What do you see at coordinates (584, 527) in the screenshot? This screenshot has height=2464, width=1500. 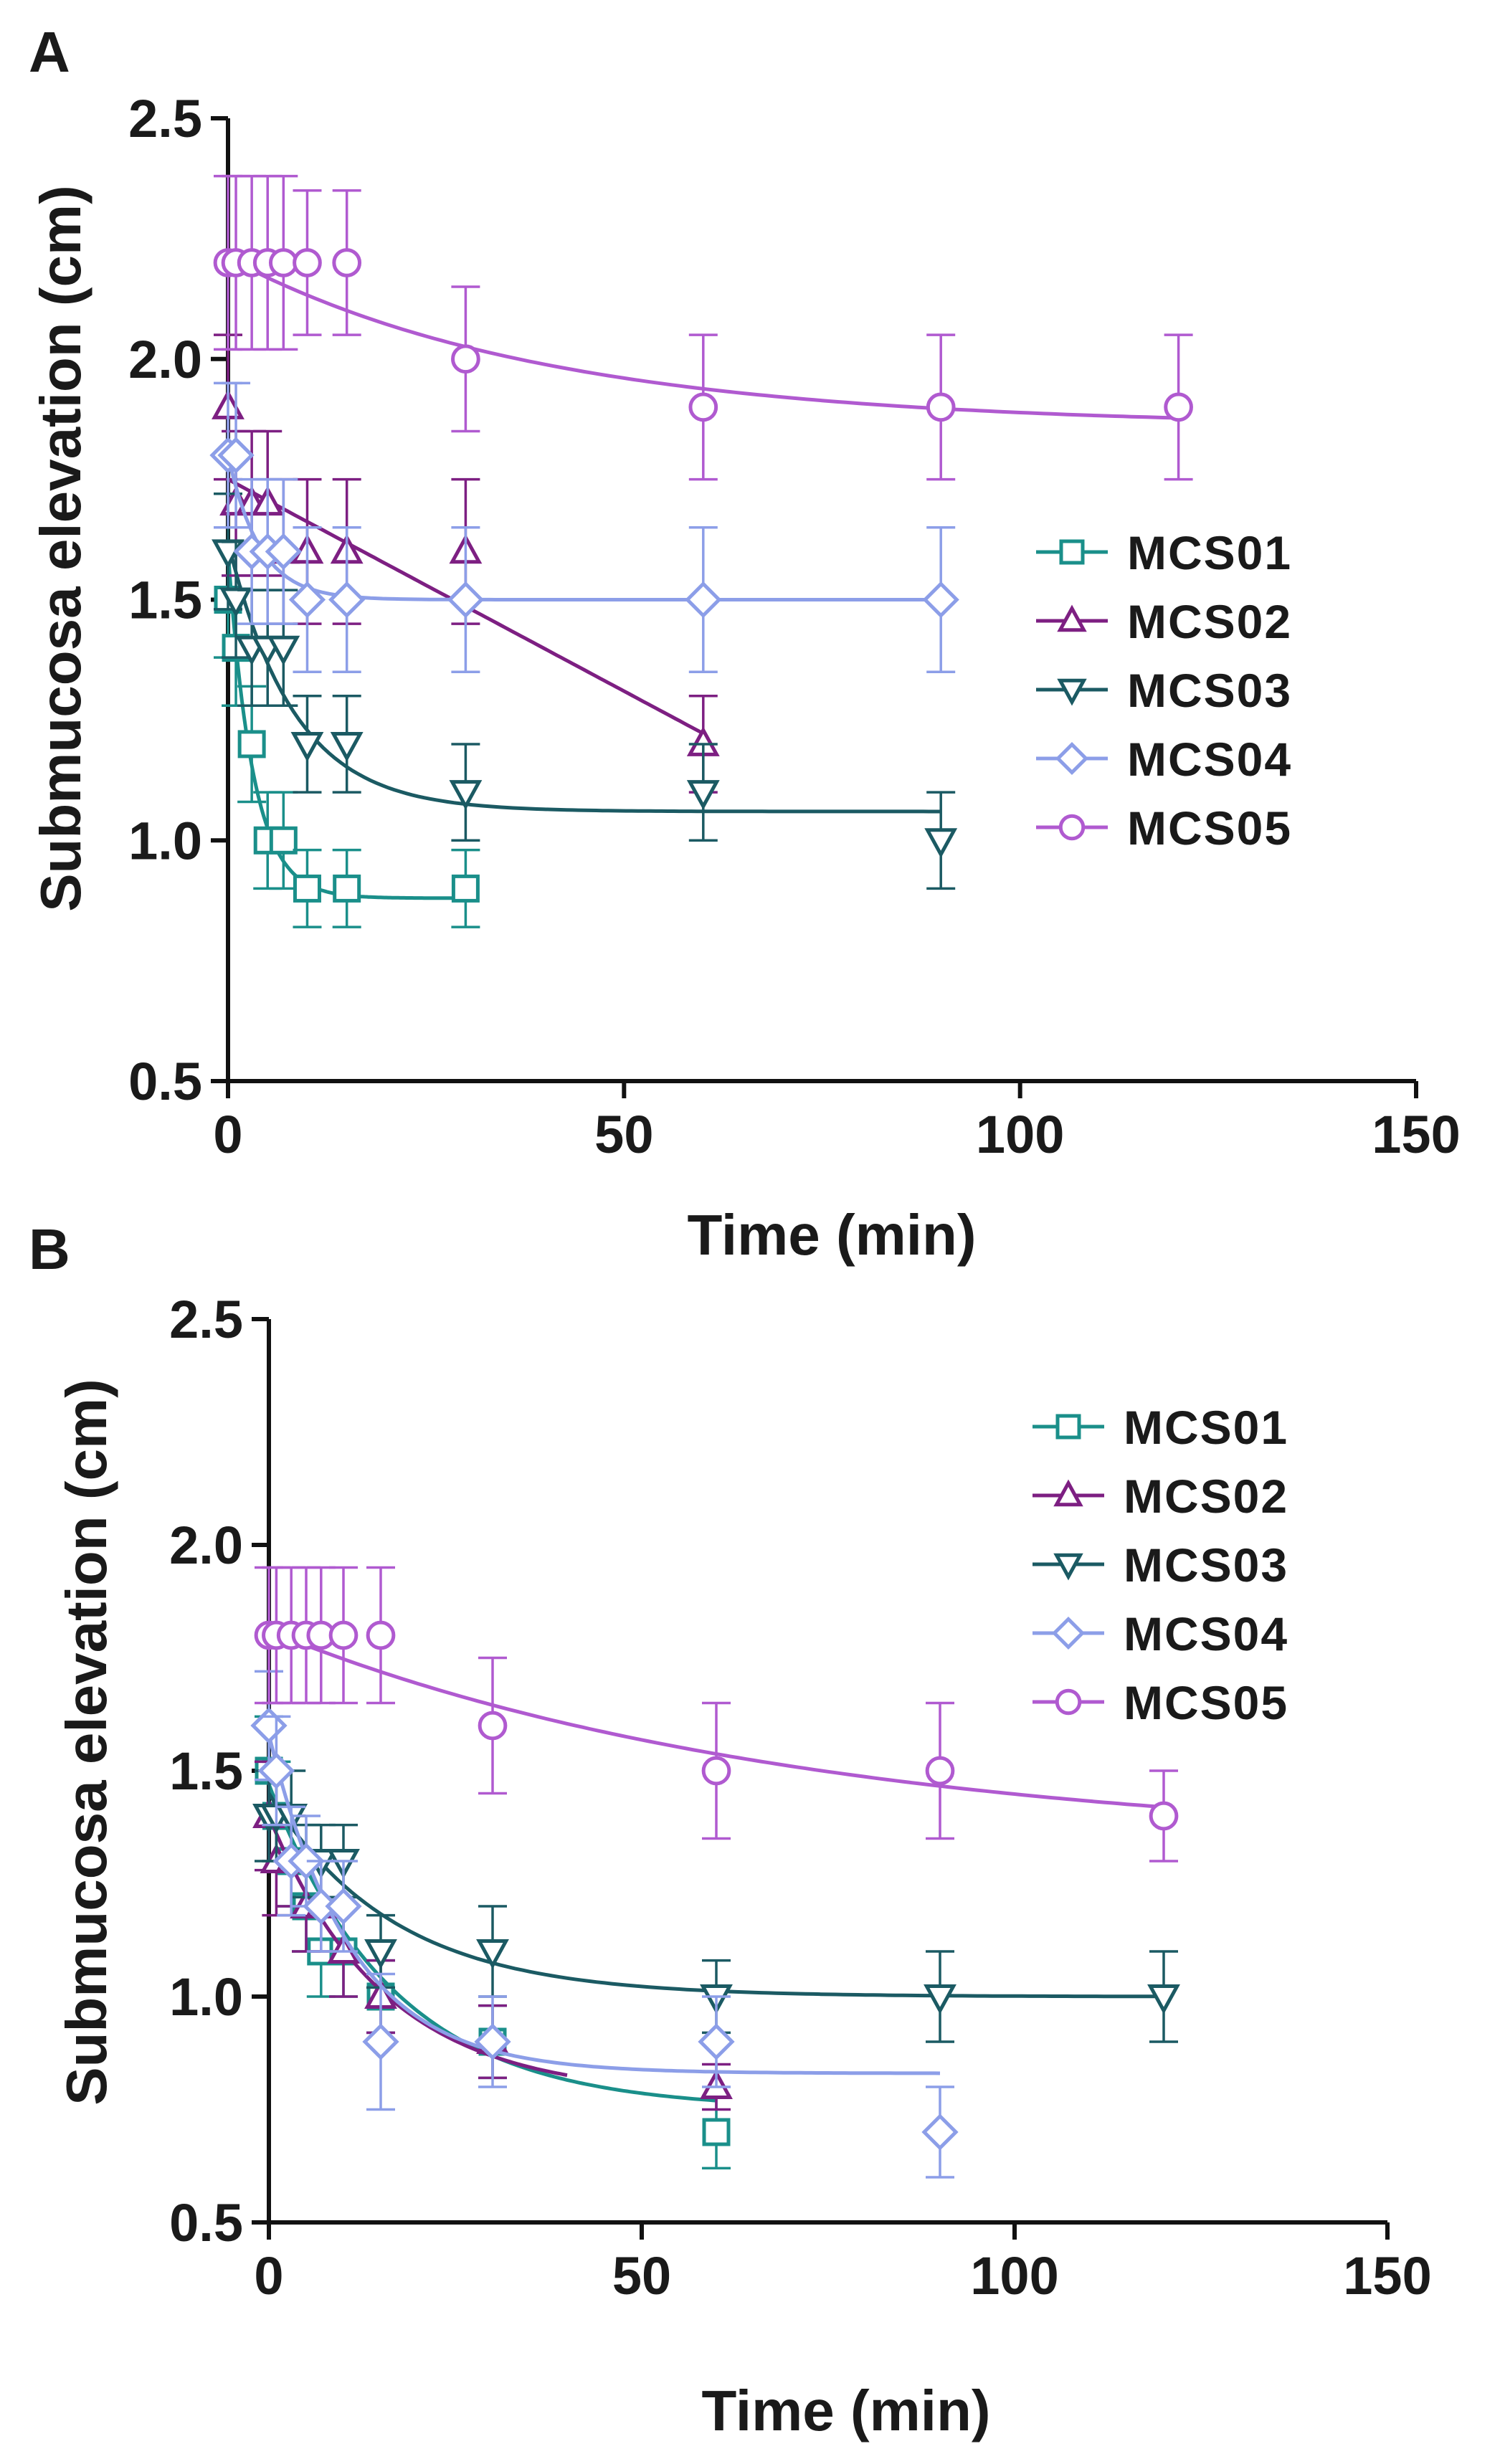 I see `panel-a-mcs04-series` at bounding box center [584, 527].